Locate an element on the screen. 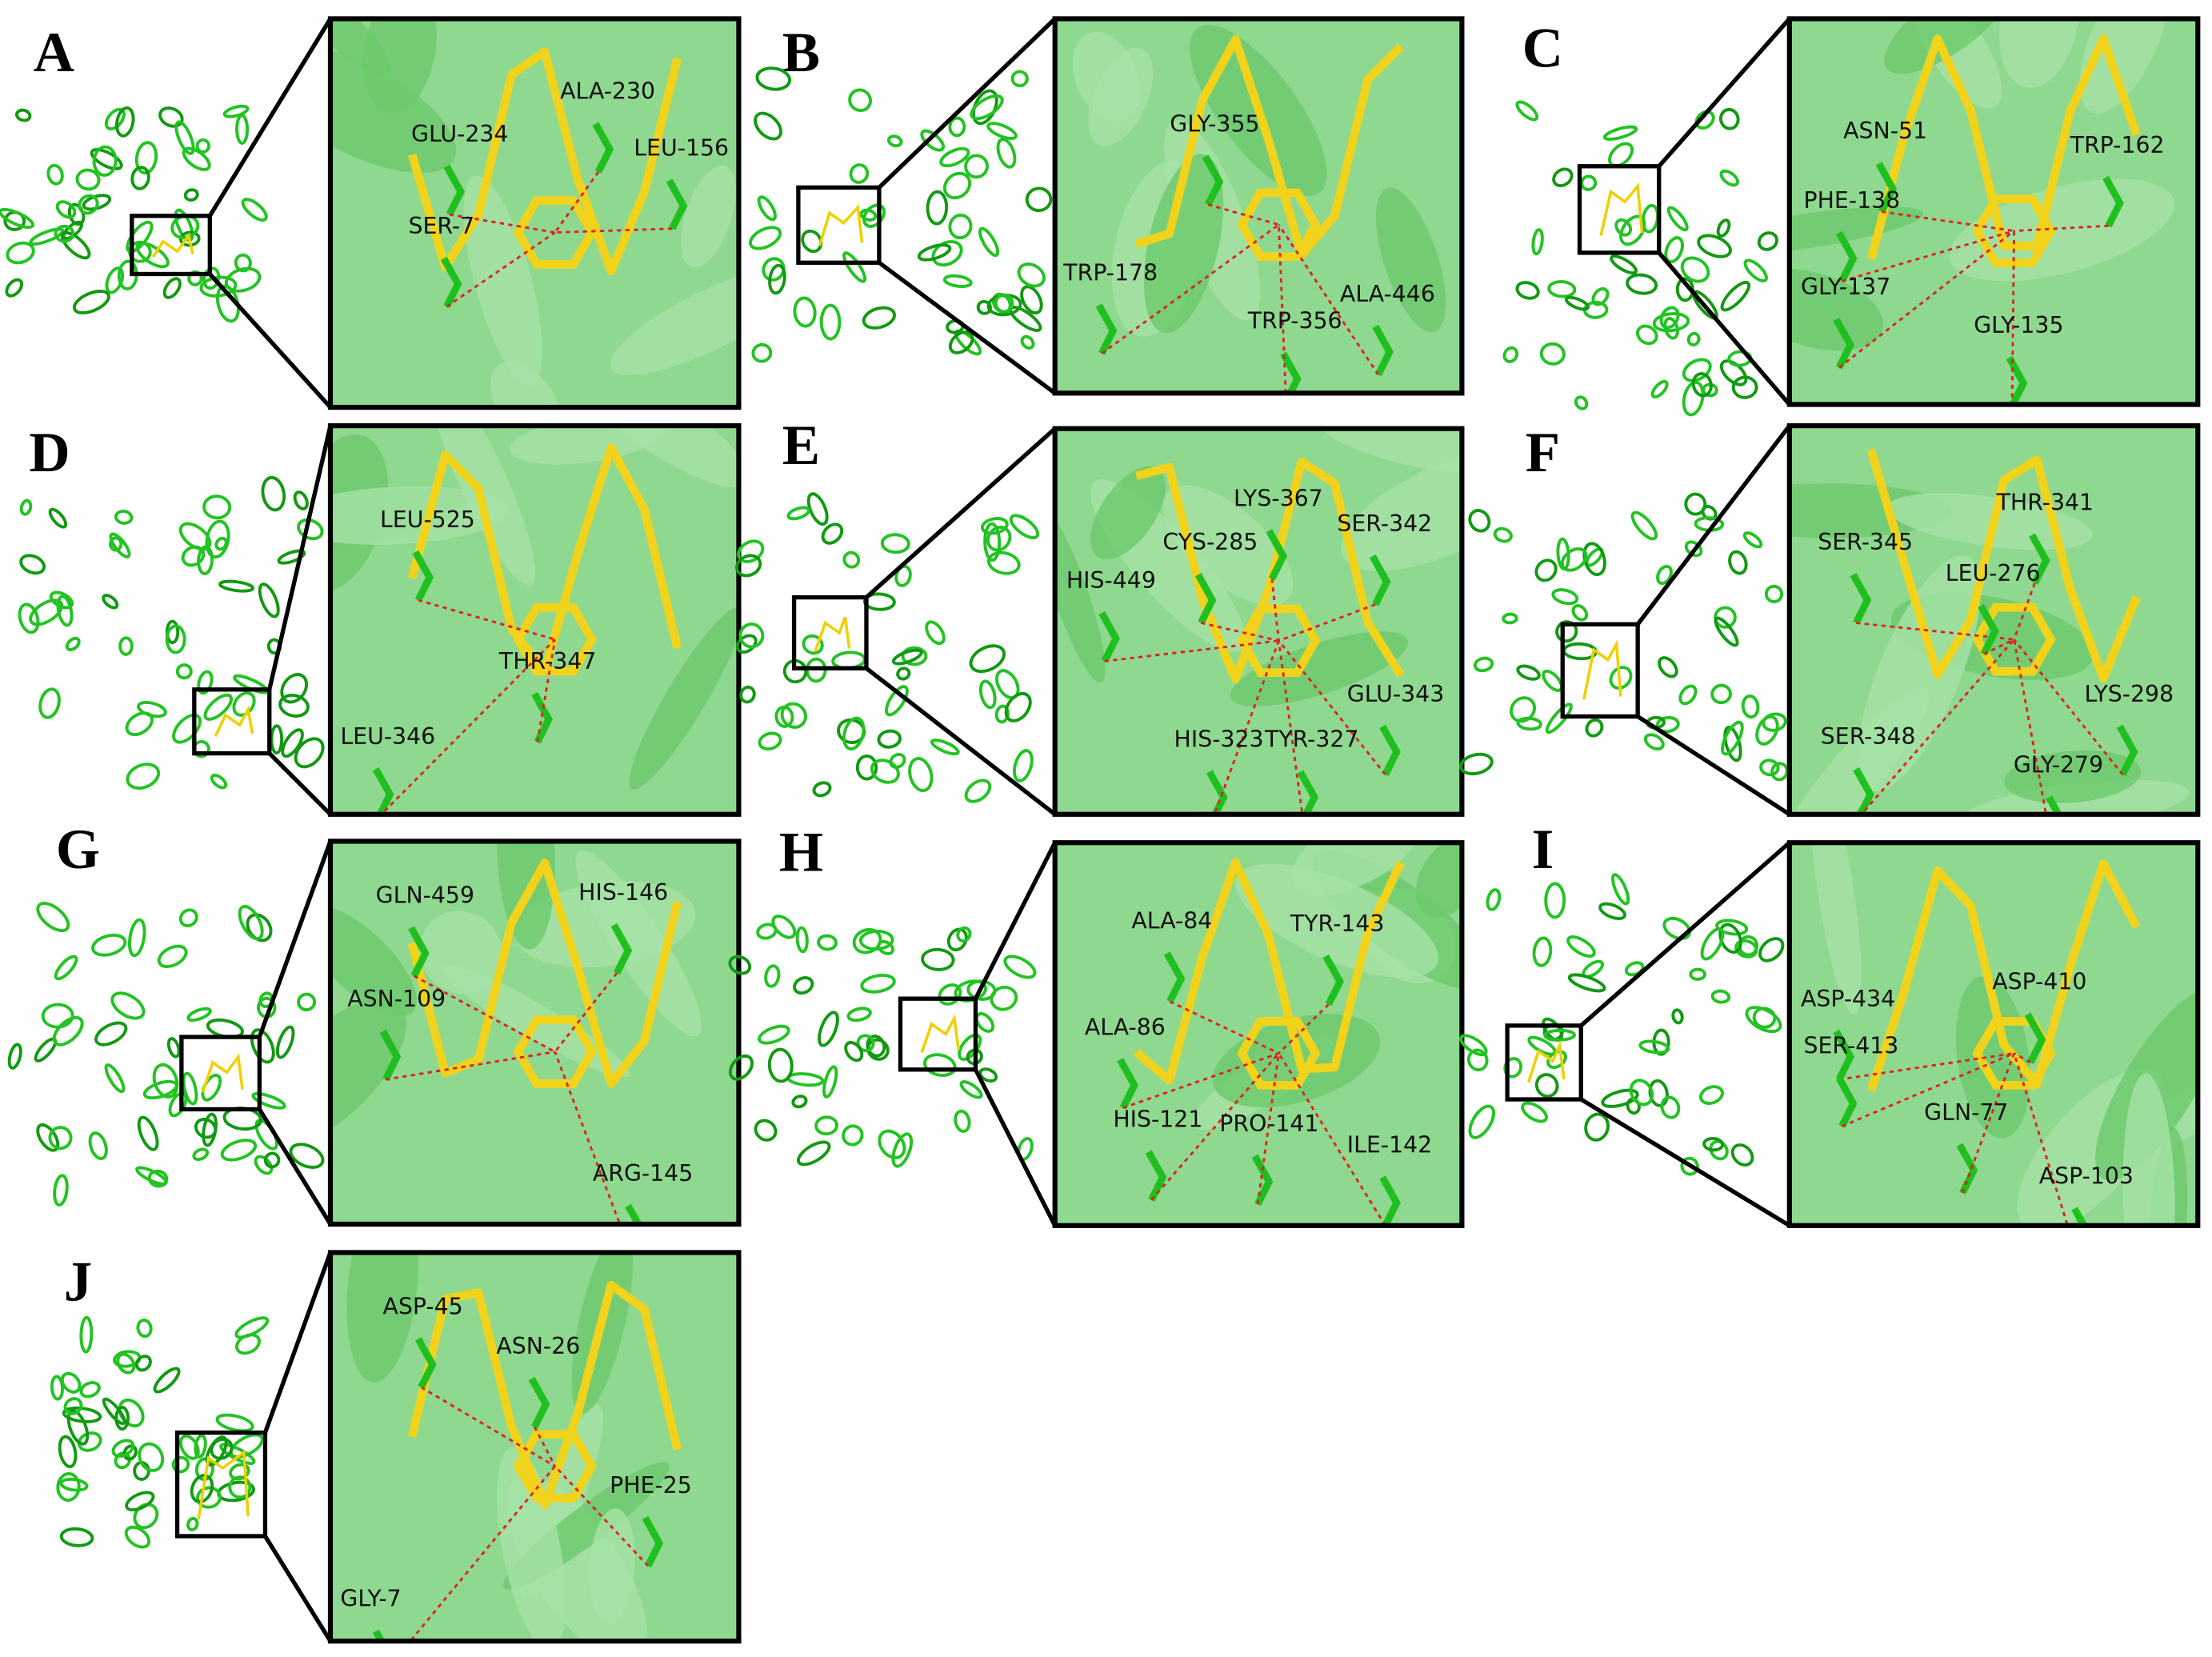 This screenshot has height=1657, width=2212. ligand-small is located at coordinates (940, 1034).